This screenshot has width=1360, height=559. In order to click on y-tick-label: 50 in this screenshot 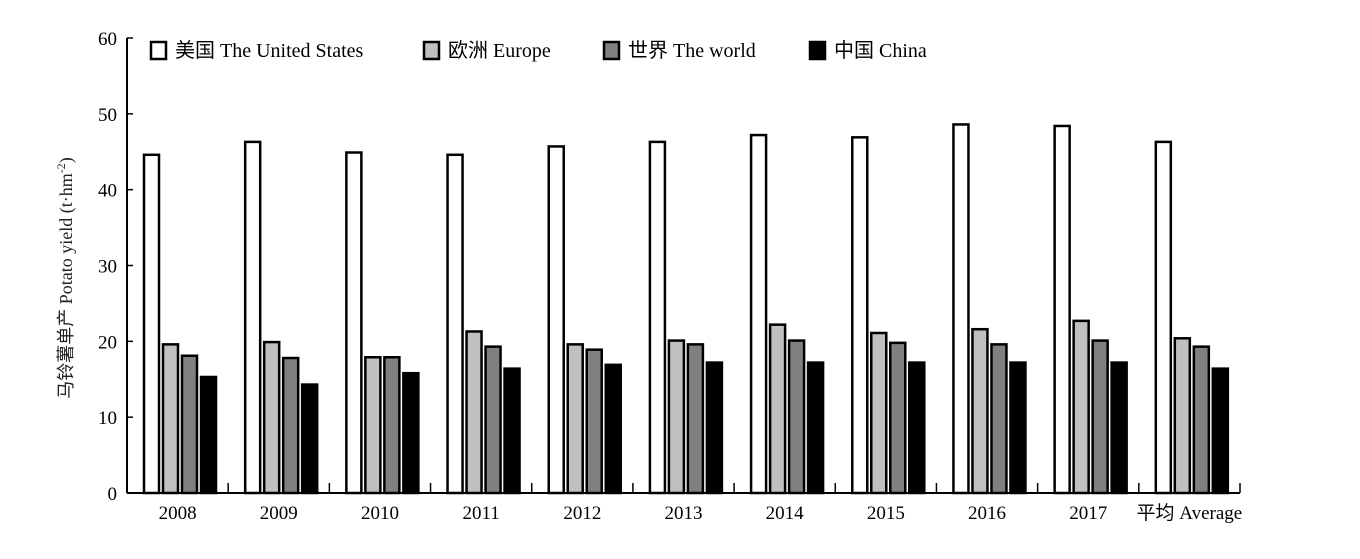, I will do `click(107, 115)`.